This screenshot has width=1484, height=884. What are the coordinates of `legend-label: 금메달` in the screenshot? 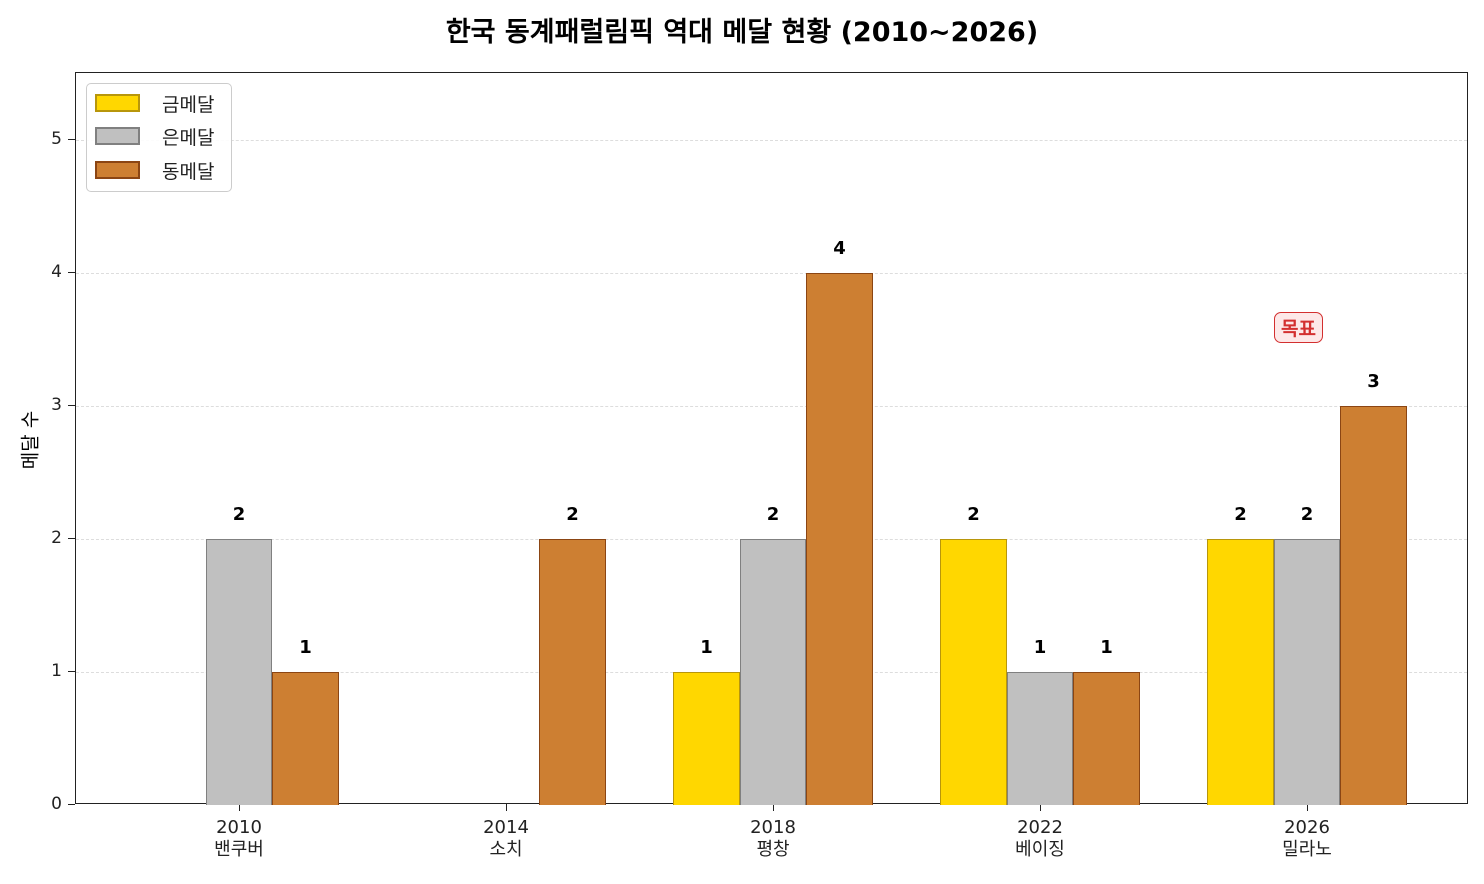 It's located at (188, 104).